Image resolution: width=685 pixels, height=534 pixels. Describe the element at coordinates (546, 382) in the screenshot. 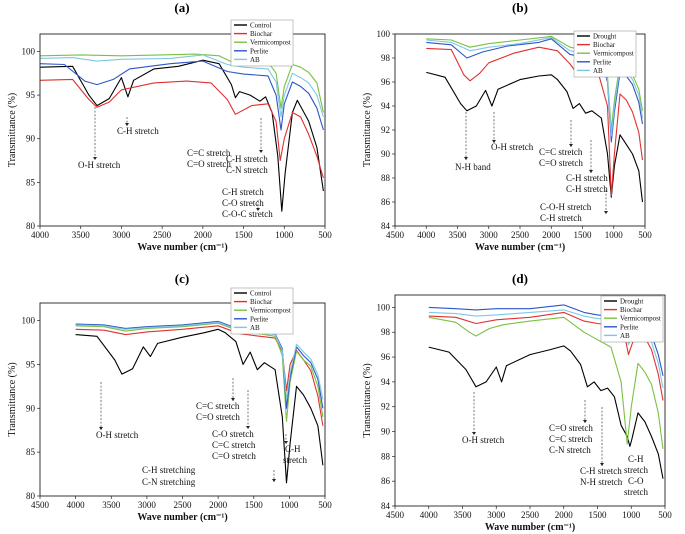

I see `series-line-vermicompost` at that location.